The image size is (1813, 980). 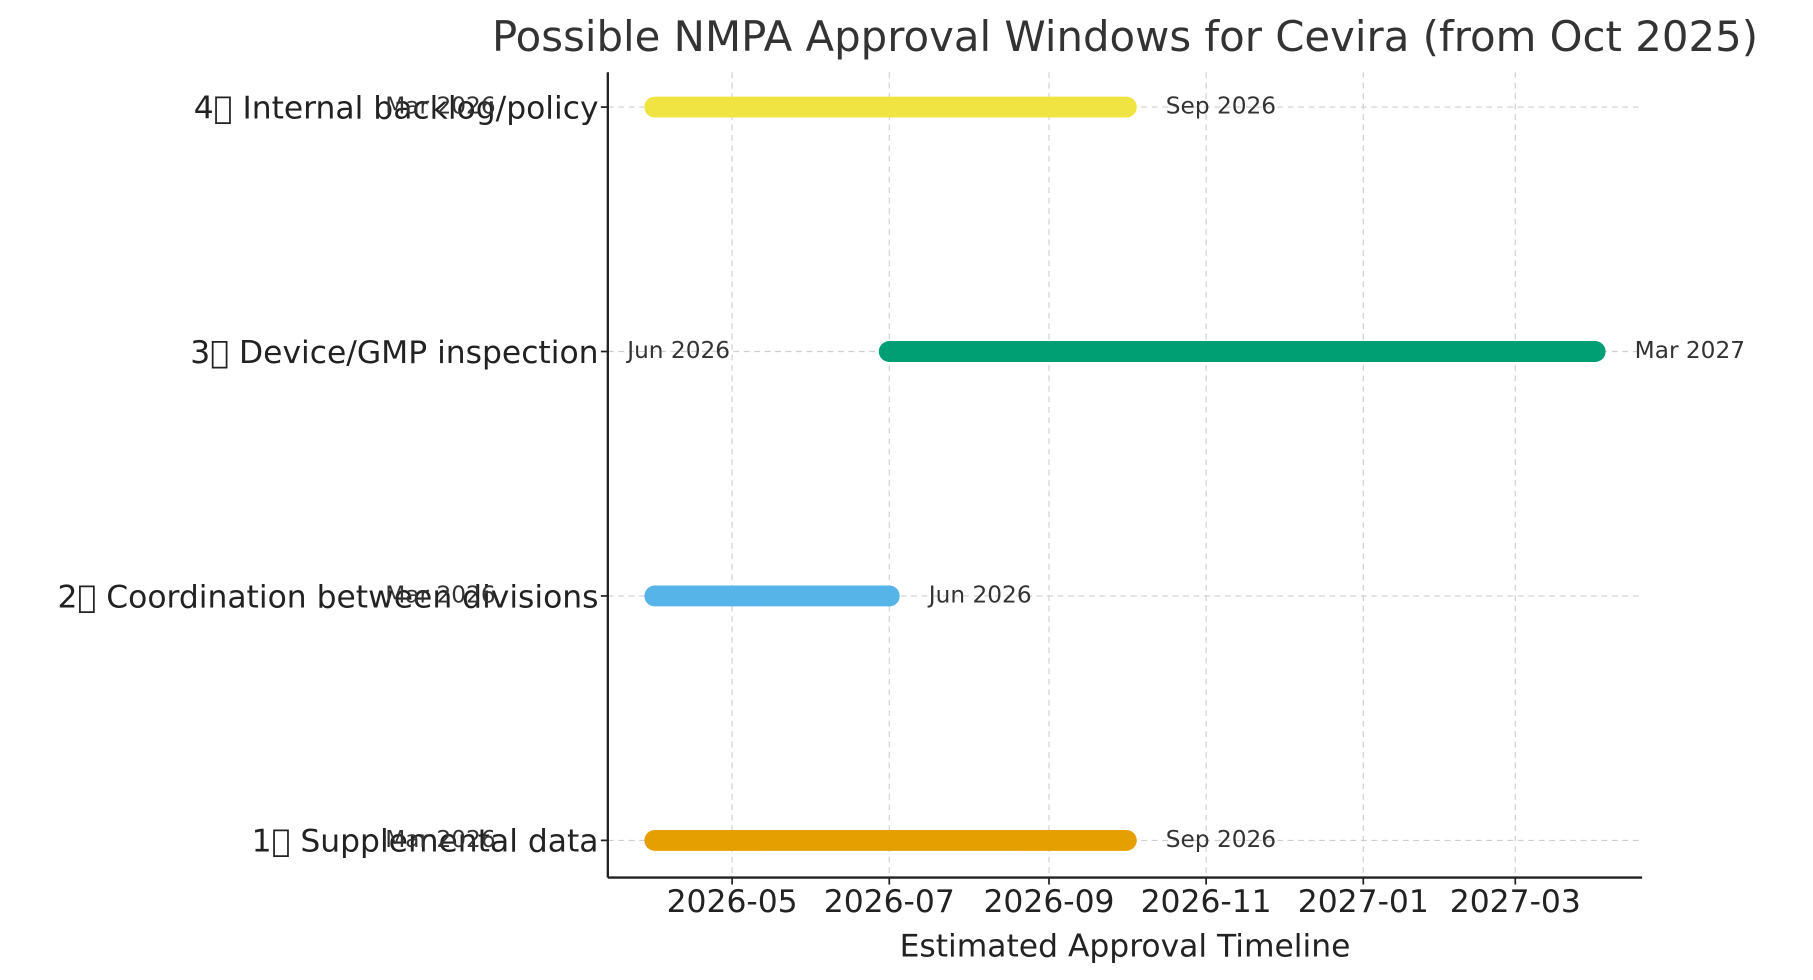 What do you see at coordinates (1125, 946) in the screenshot?
I see `x-axis-label: Estimated Approval Timeline` at bounding box center [1125, 946].